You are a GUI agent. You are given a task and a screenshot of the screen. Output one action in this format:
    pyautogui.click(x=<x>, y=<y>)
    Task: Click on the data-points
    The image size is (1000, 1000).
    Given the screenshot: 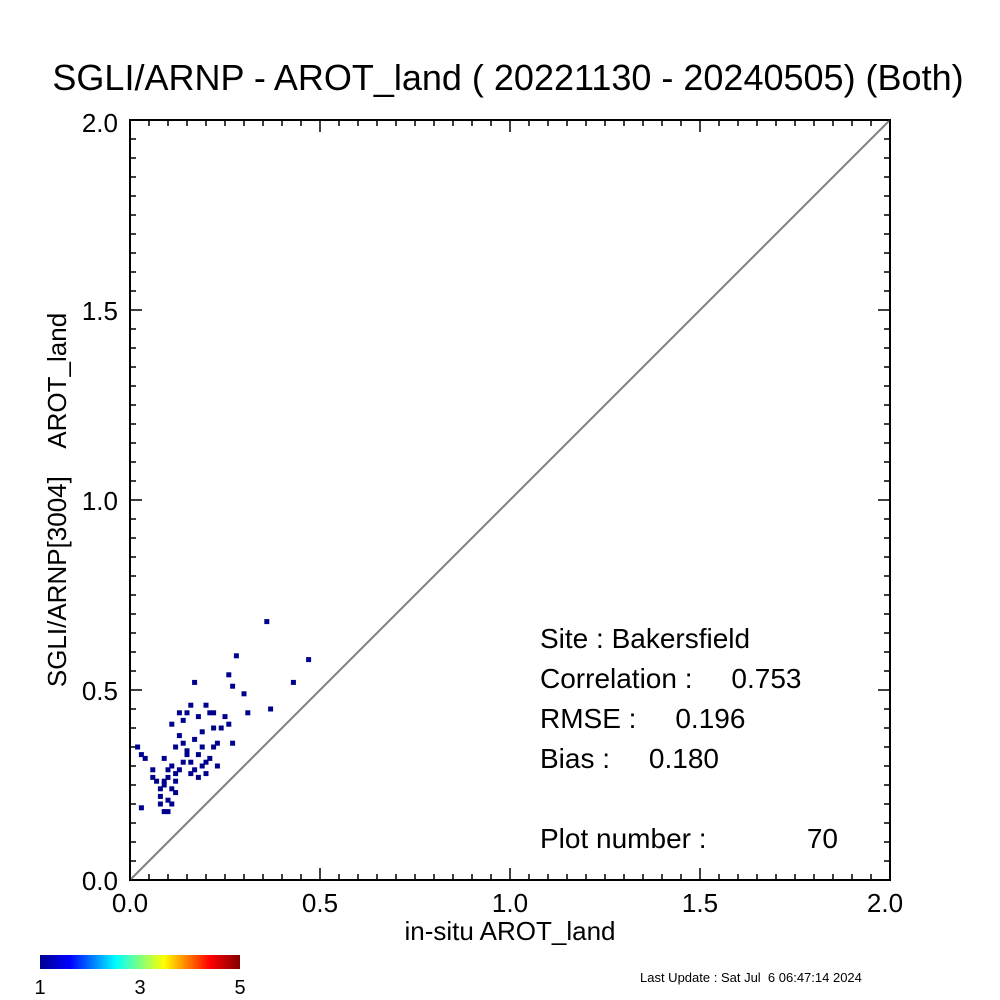 What is the action you would take?
    pyautogui.click(x=223, y=717)
    